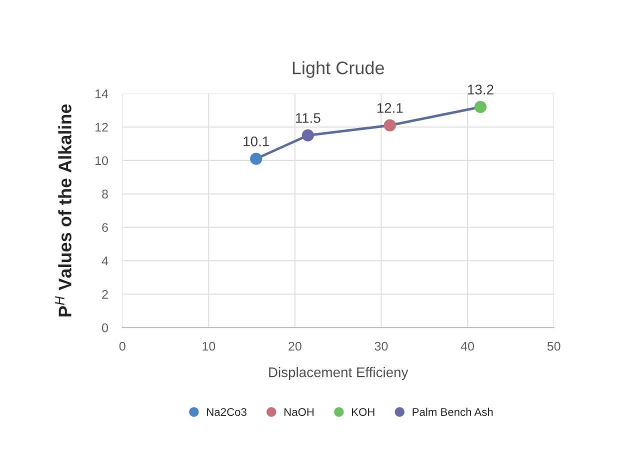  Describe the element at coordinates (105, 261) in the screenshot. I see `y-tick-label: 4` at that location.